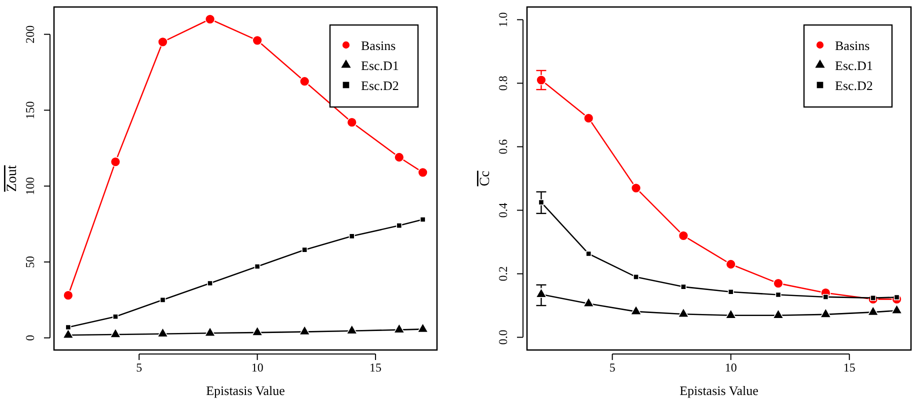  What do you see at coordinates (30, 262) in the screenshot?
I see `y-tick-label: 50` at bounding box center [30, 262].